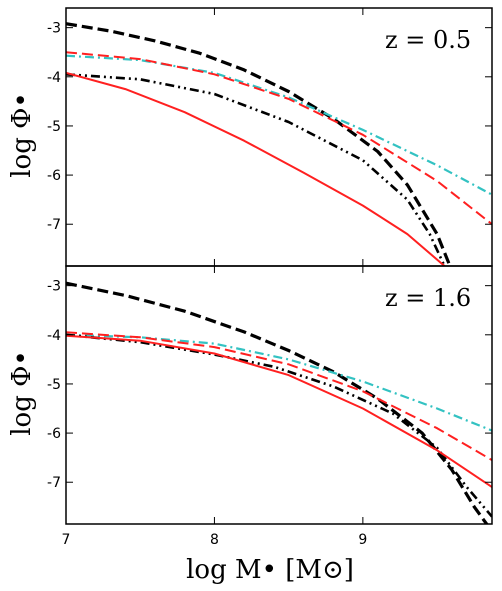 This screenshot has height=591, width=502. What do you see at coordinates (270, 570) in the screenshot?
I see `x-axis-title: log M• [M⊙]` at bounding box center [270, 570].